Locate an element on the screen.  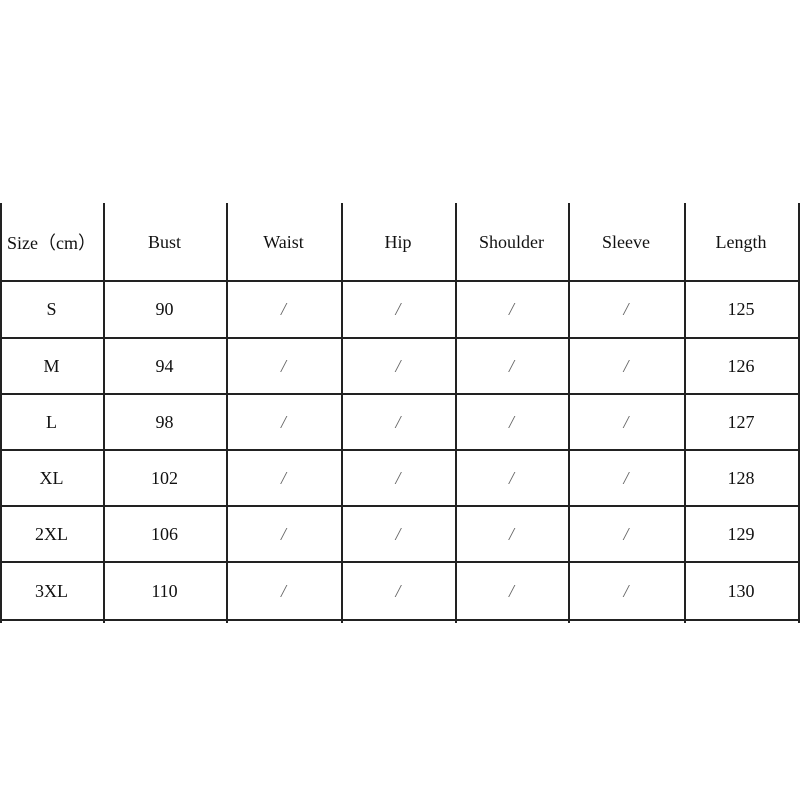
table-cell: 90 is located at coordinates (164, 309).